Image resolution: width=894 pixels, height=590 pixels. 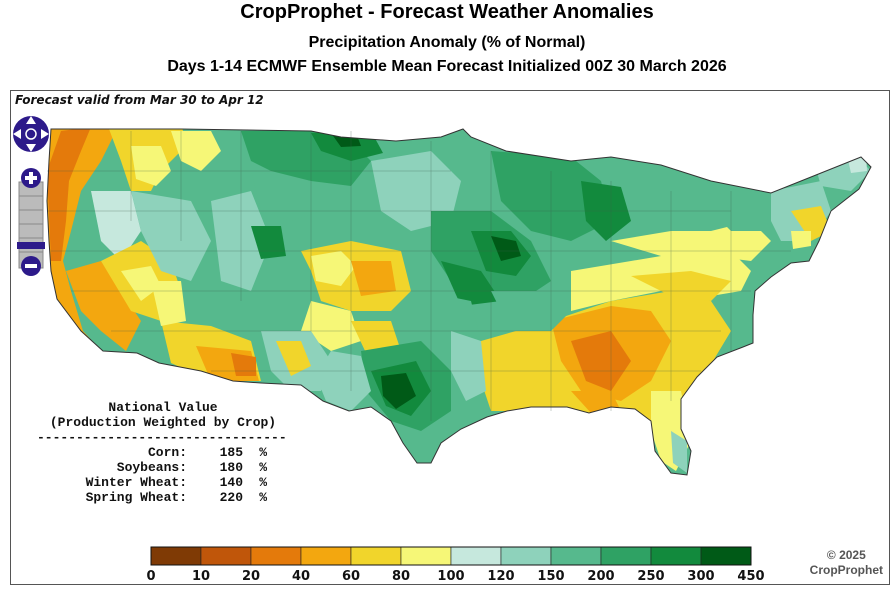 I want to click on legend-tick-label: 300, so click(x=700, y=576).